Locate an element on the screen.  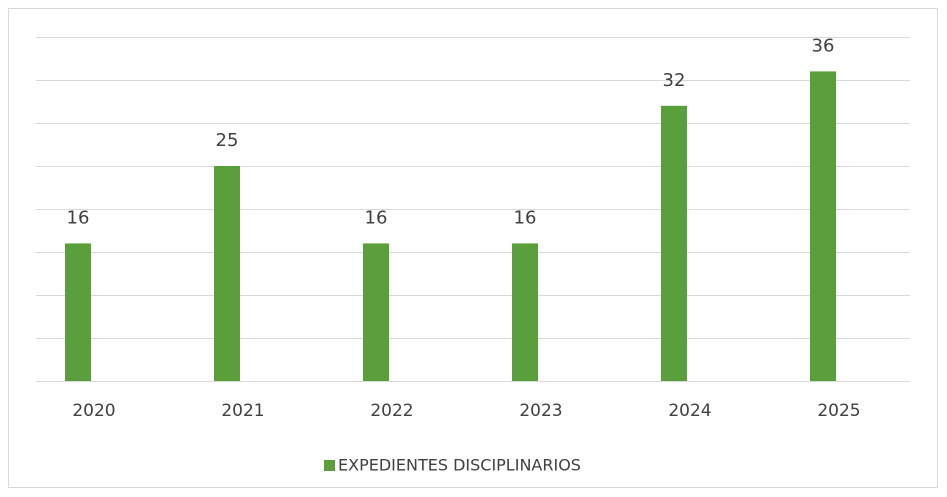
x-tick-label: 2024 is located at coordinates (689, 411).